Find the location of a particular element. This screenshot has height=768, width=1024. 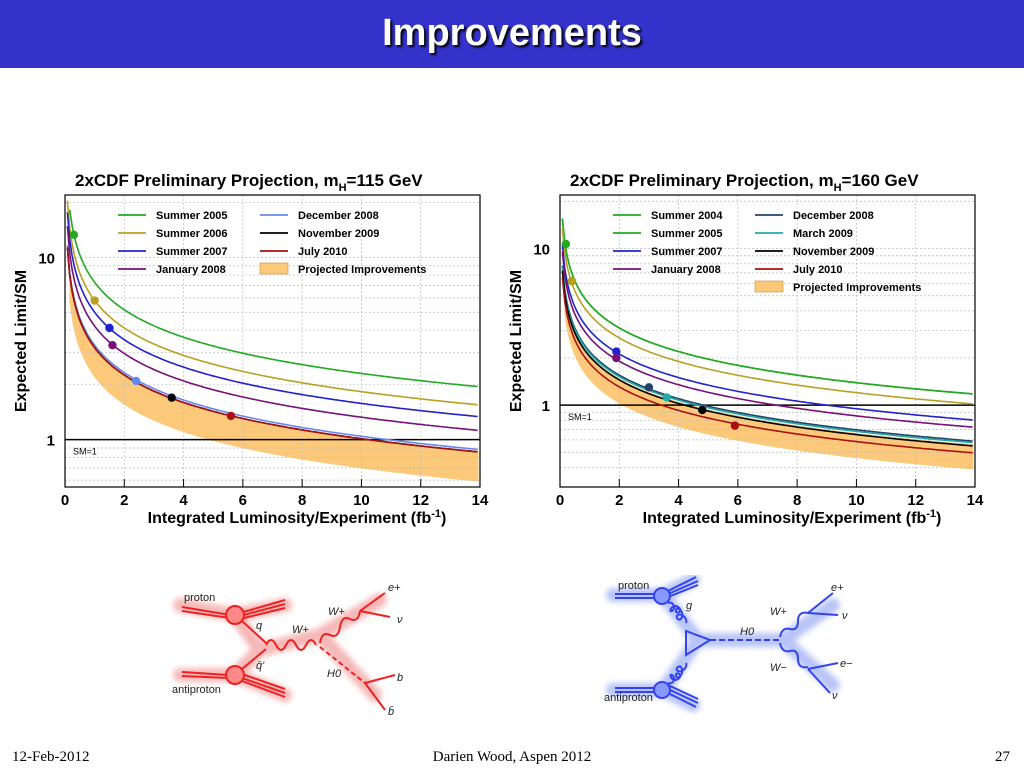

label-e-plus: e+ is located at coordinates (394, 588).